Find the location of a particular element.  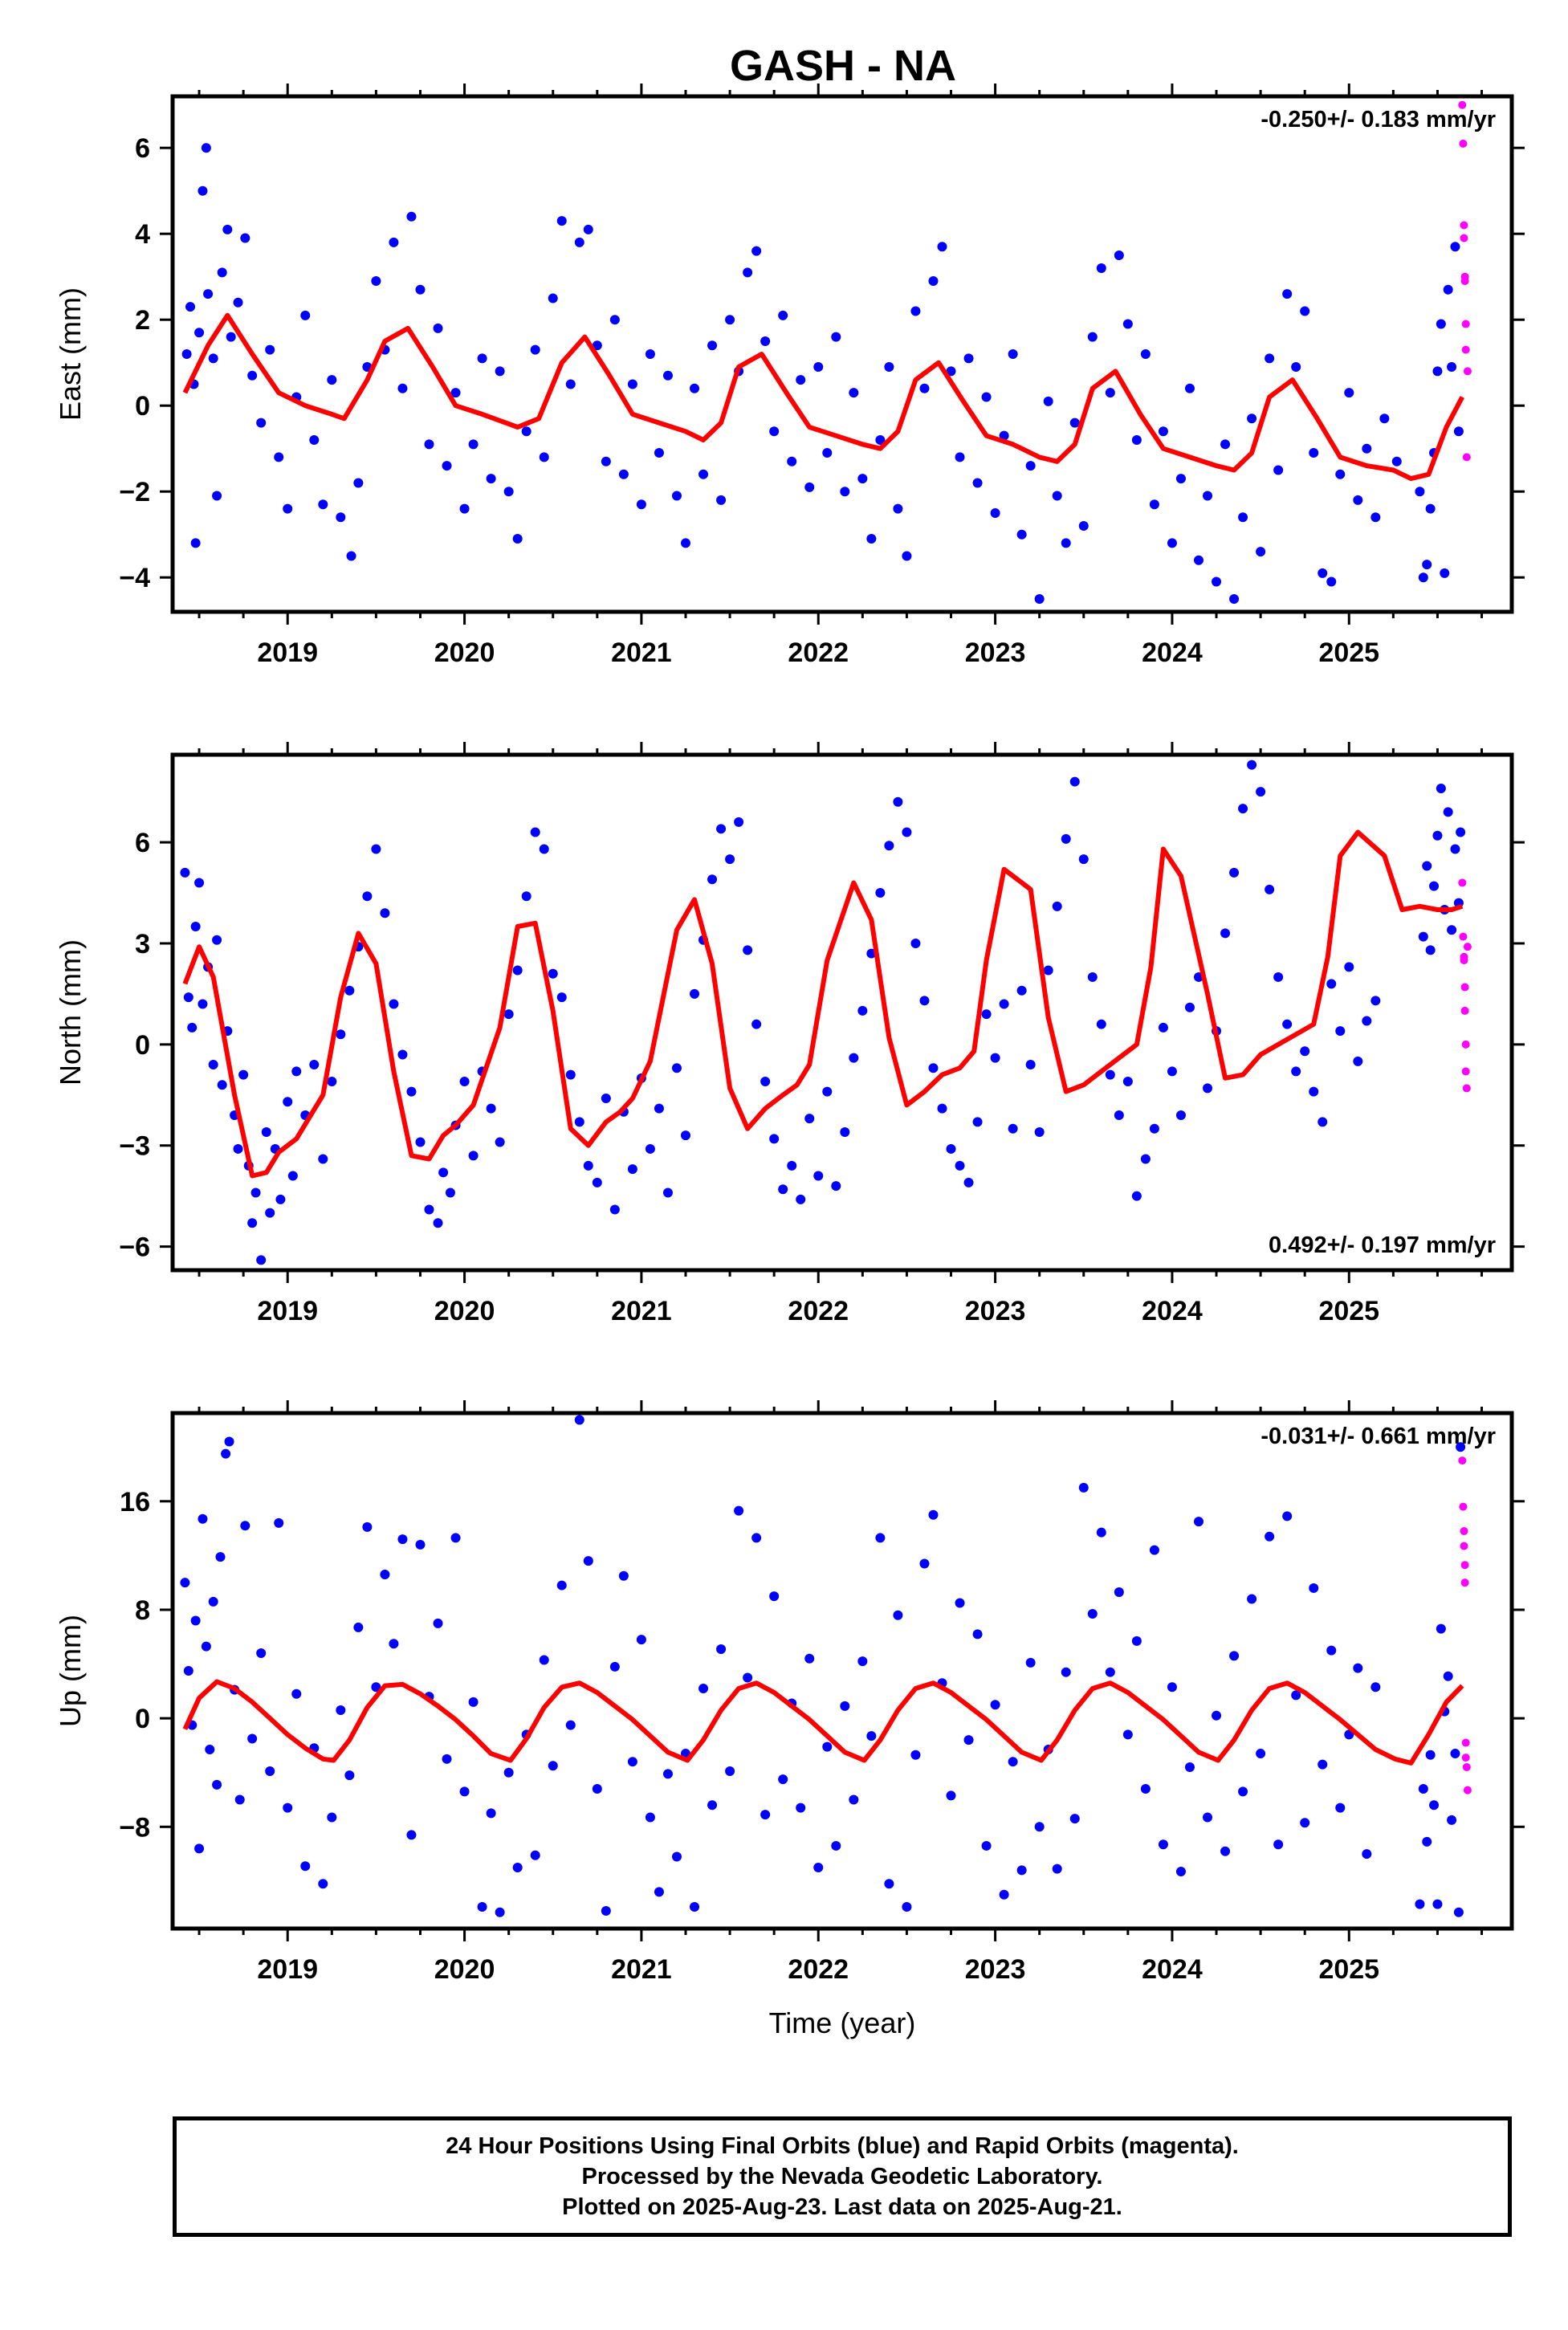

rate-annotation: -0.031+/- 0.661 mm/yr is located at coordinates (1378, 1436).